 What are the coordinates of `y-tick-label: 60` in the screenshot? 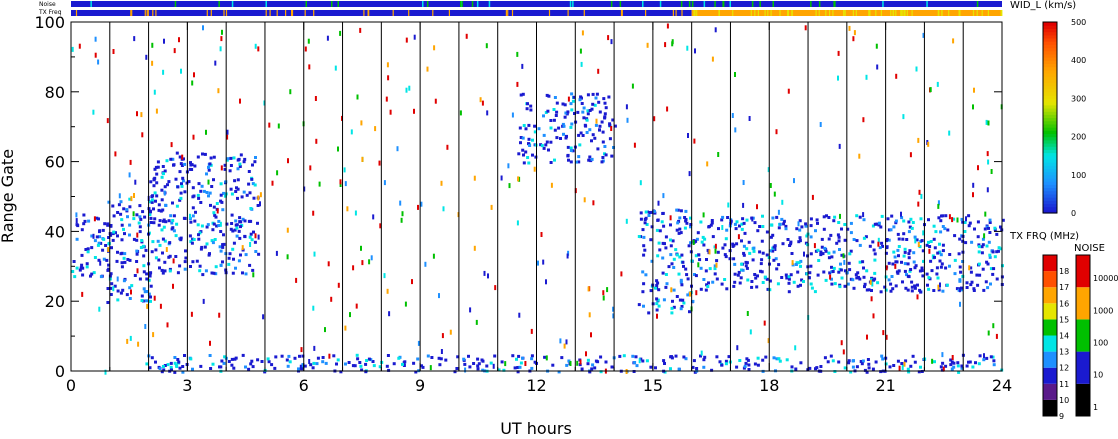 It's located at (55, 162).